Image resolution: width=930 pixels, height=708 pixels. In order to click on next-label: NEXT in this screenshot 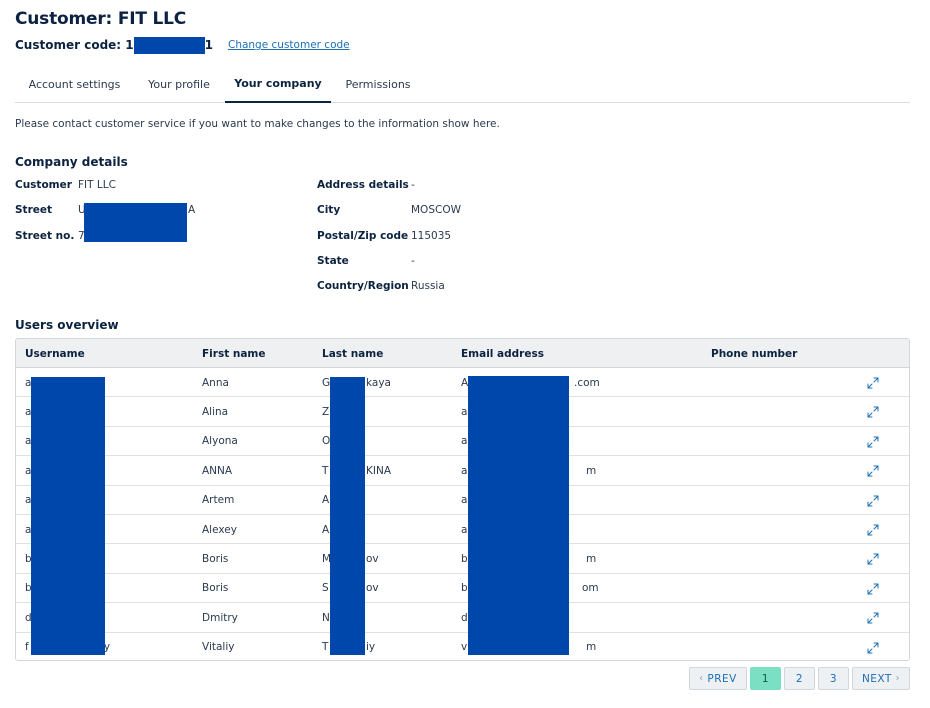, I will do `click(876, 678)`.